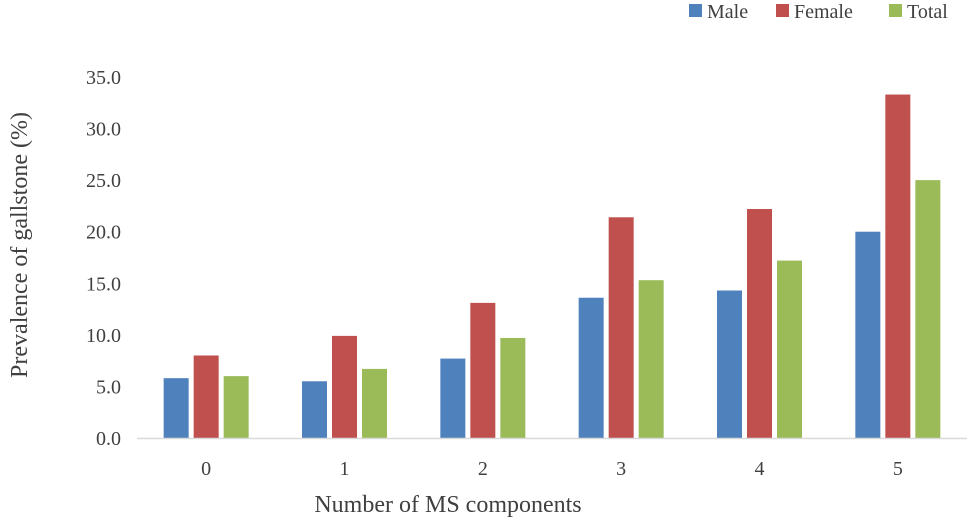 This screenshot has height=523, width=968. Describe the element at coordinates (552, 469) in the screenshot. I see `x-axis-ticks: 0 1 2 3 4 5` at that location.